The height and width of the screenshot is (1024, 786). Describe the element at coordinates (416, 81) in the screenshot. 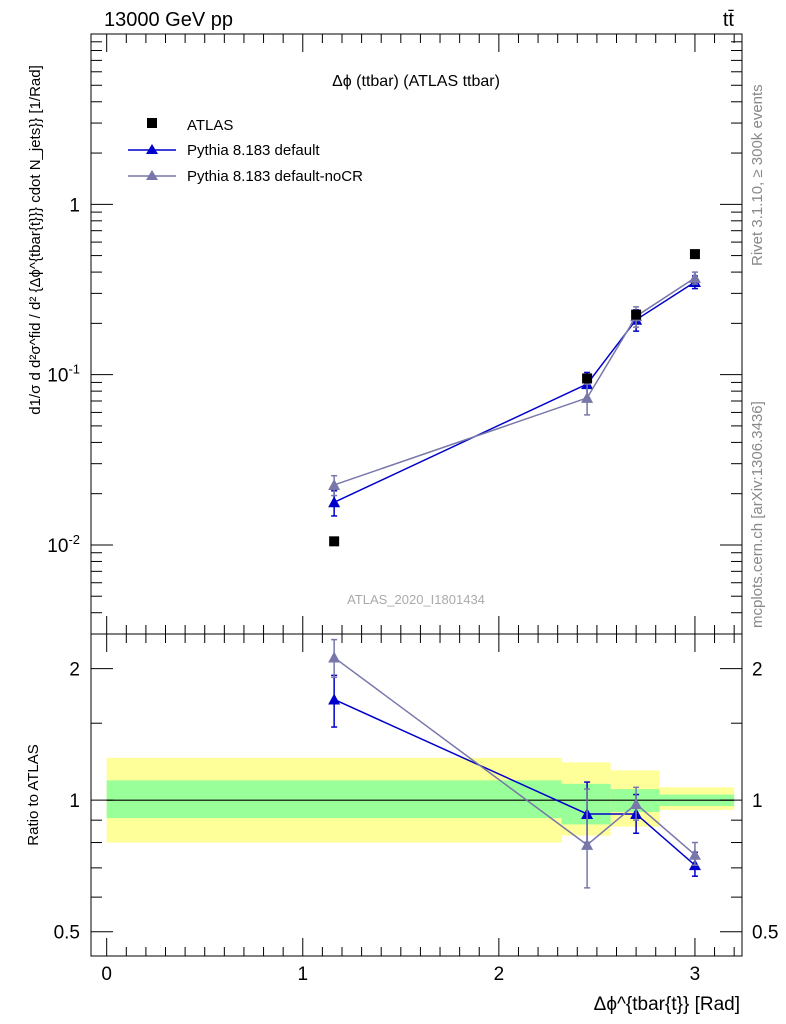

I see `plot-title: Δϕ (ttbar) (ATLAS ttbar)` at that location.